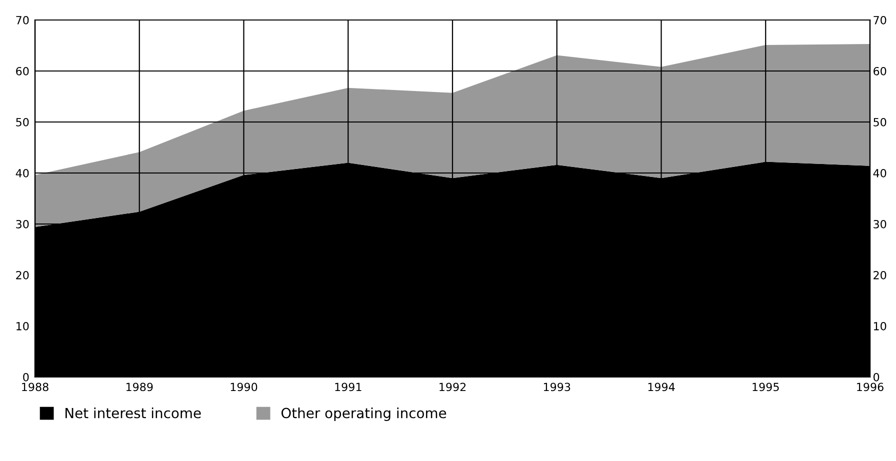 Image resolution: width=896 pixels, height=461 pixels. Describe the element at coordinates (870, 387) in the screenshot. I see `x-tick-label: 1996` at that location.